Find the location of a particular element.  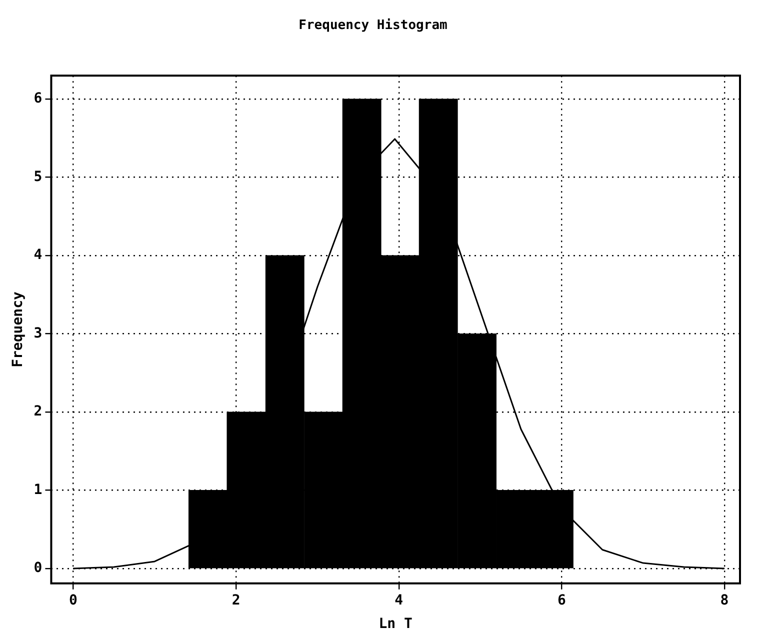

y-axis-title: Frequency is located at coordinates (18, 329).